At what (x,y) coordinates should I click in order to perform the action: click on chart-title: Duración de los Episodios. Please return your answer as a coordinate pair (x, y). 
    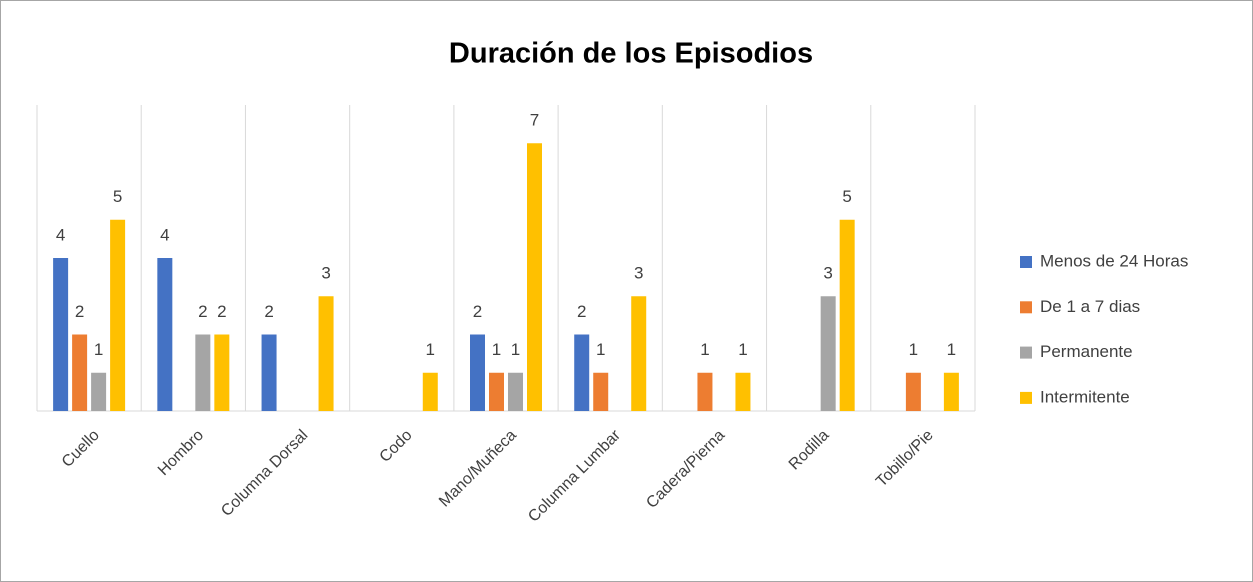
    Looking at the image, I should click on (631, 54).